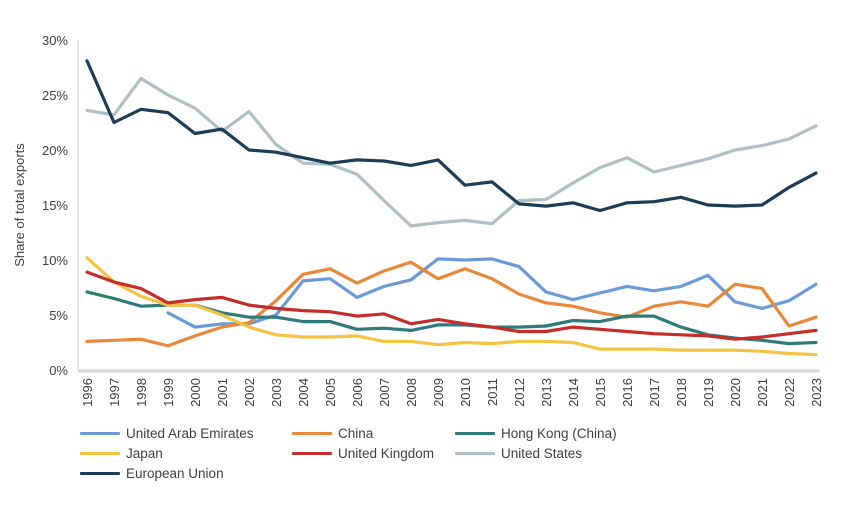 This screenshot has height=510, width=850. Describe the element at coordinates (55, 150) in the screenshot. I see `y-tick-label: 20%` at that location.